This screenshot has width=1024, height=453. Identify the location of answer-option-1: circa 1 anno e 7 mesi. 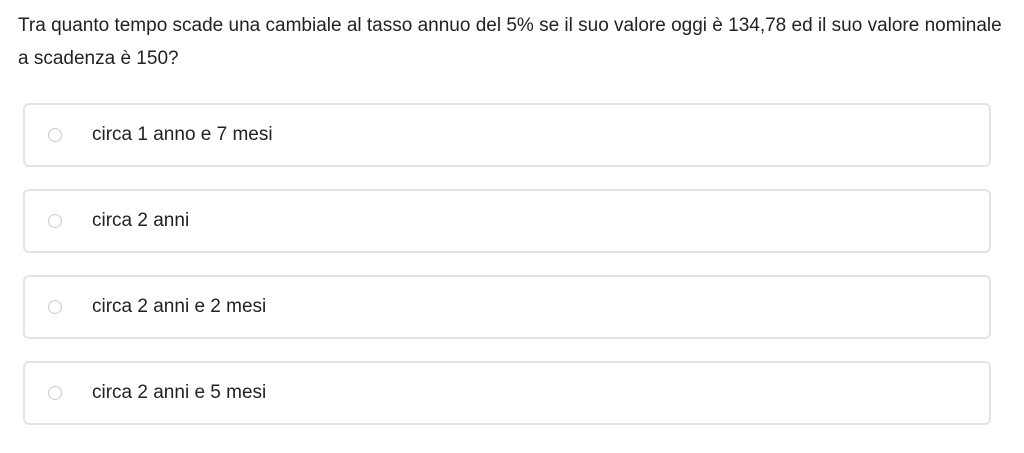
(507, 135).